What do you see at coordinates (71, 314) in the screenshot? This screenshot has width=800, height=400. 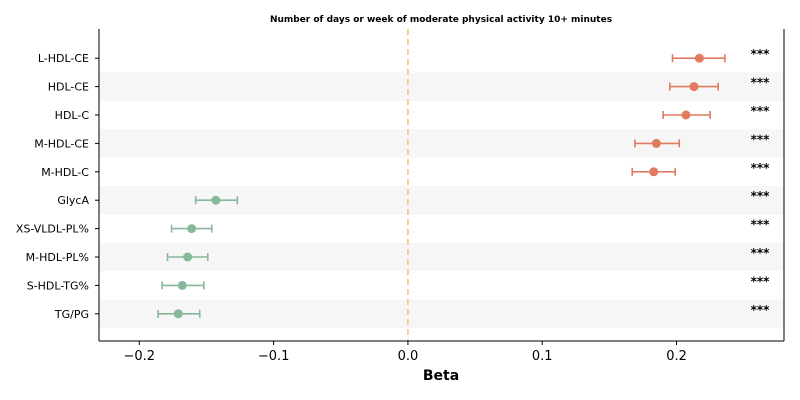 I see `category-label: TG/PG` at bounding box center [71, 314].